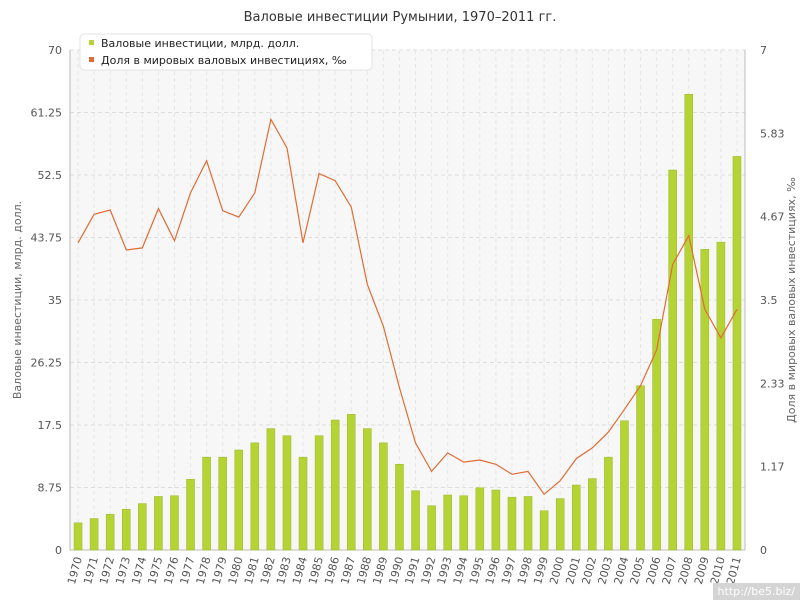 The image size is (800, 600). I want to click on y-left-tick-label: 26.25, so click(47, 363).